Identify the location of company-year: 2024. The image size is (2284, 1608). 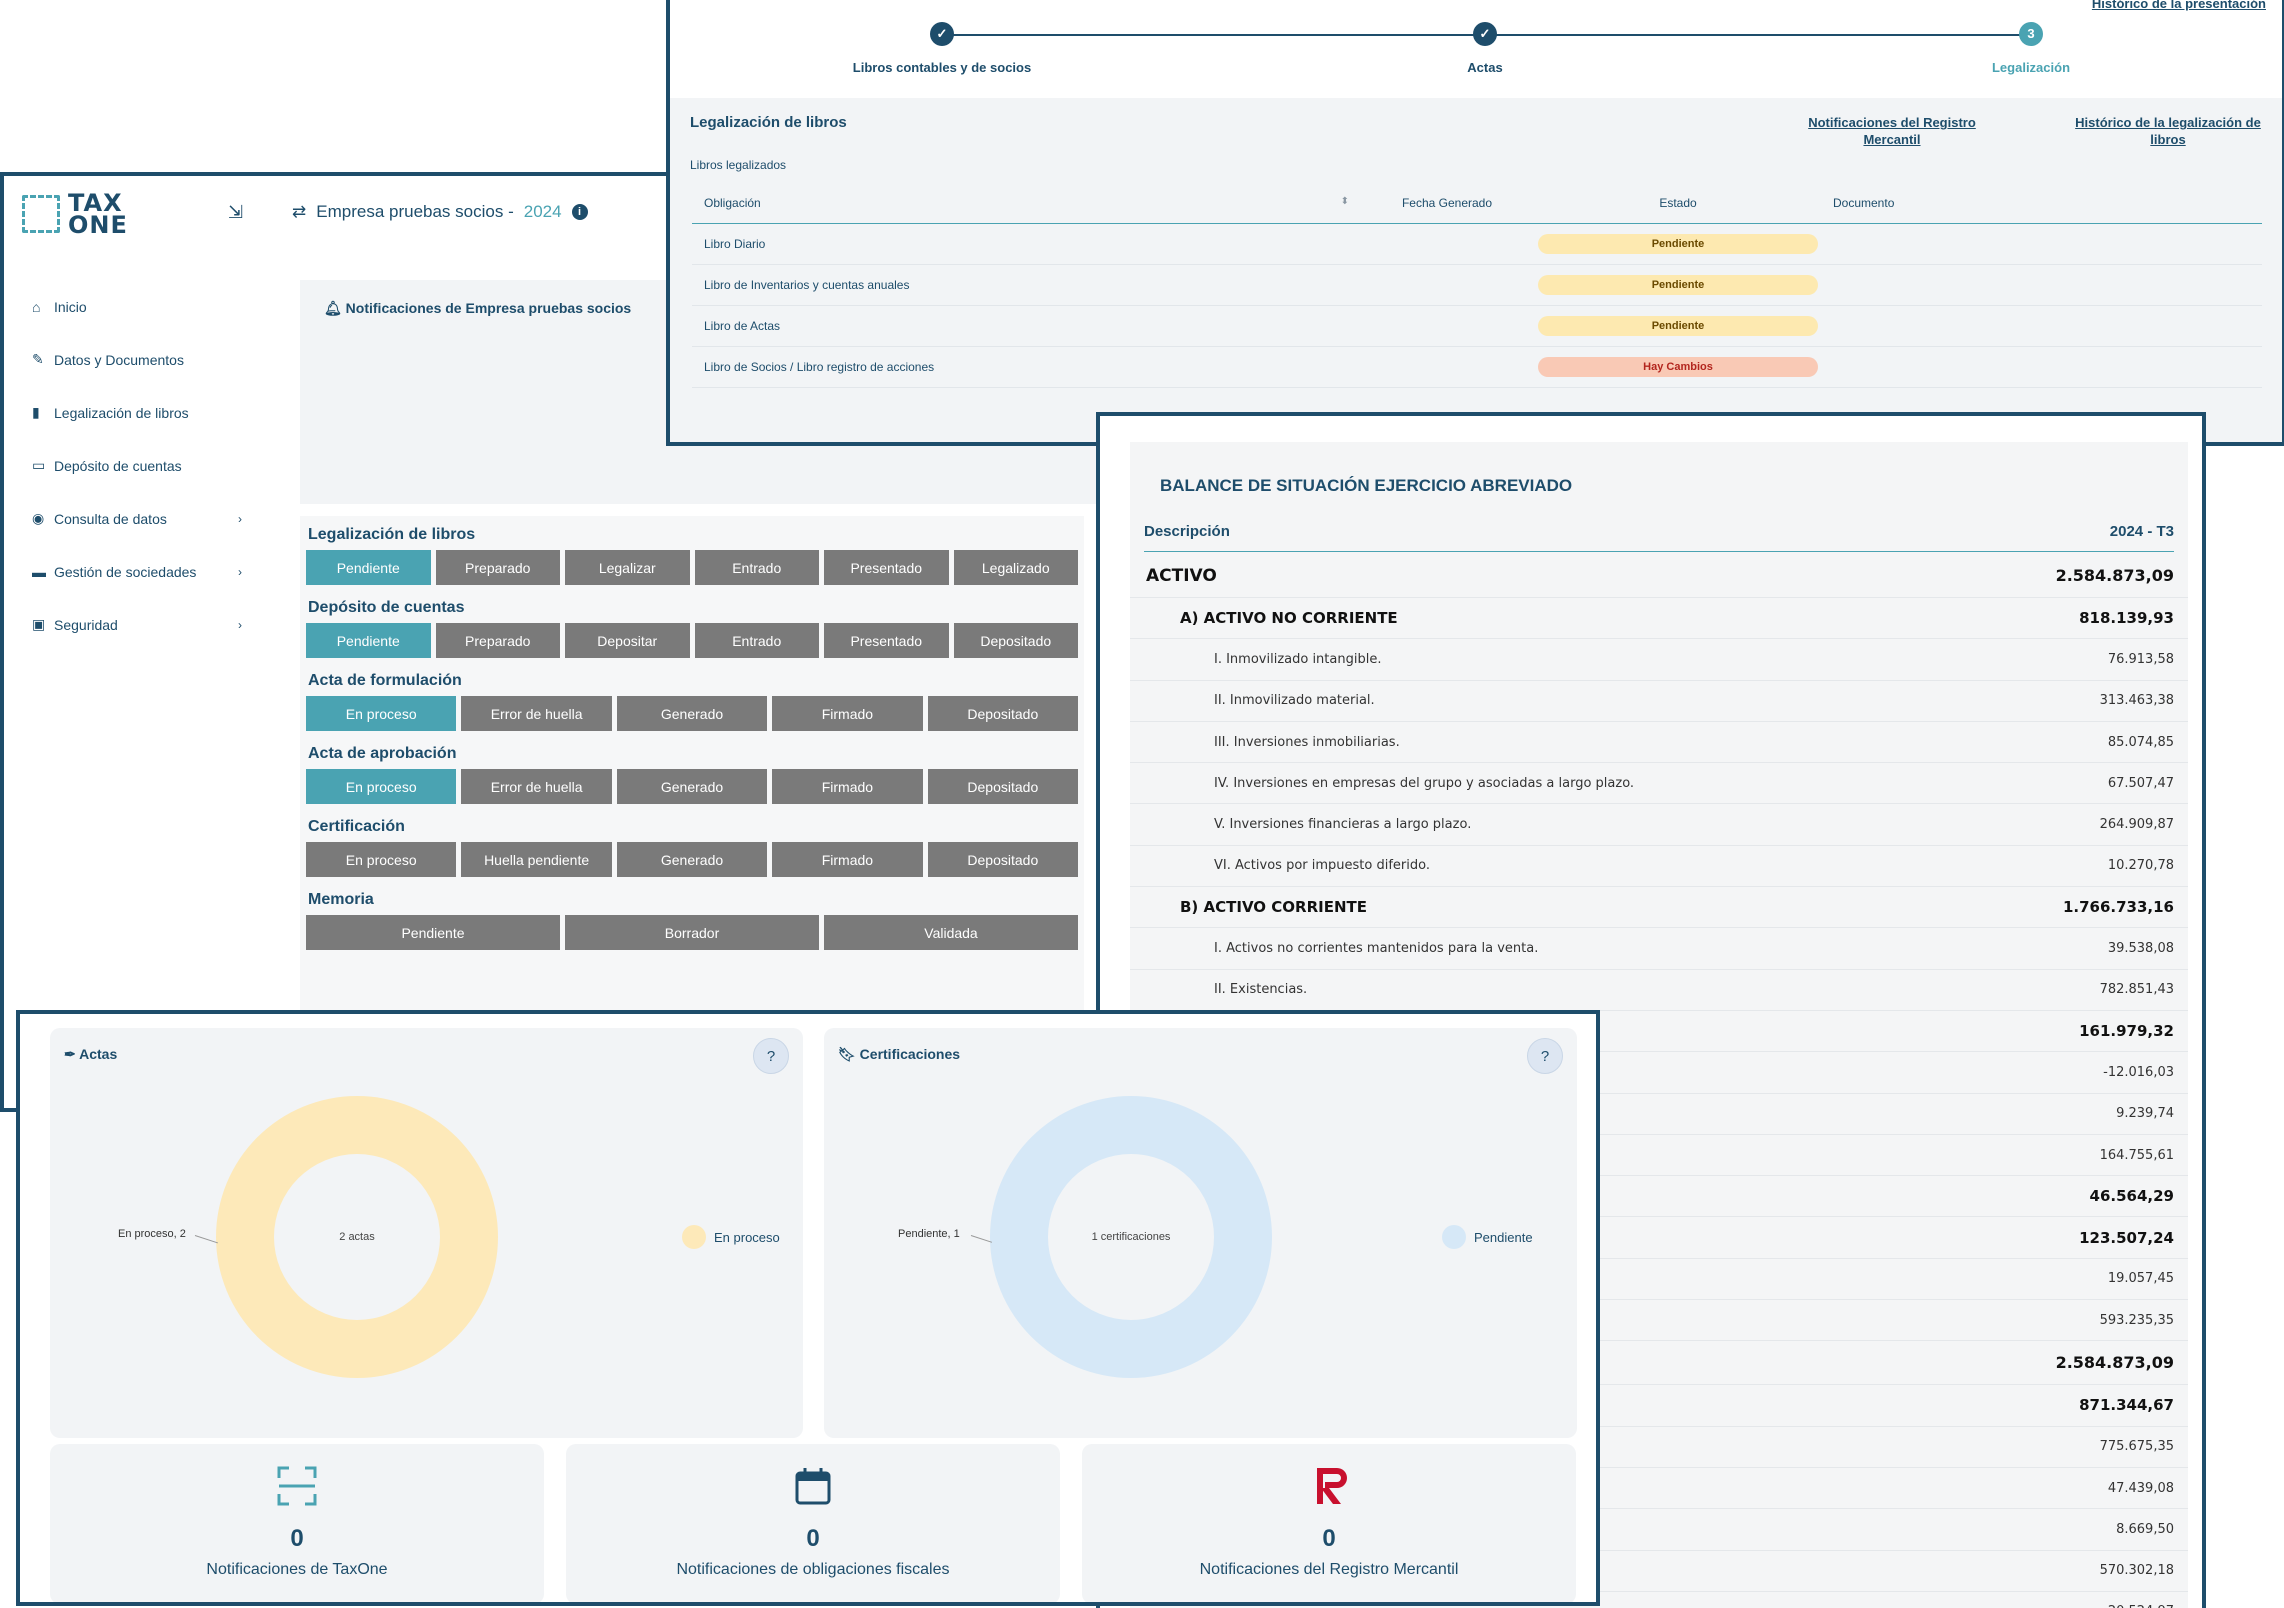
(542, 211).